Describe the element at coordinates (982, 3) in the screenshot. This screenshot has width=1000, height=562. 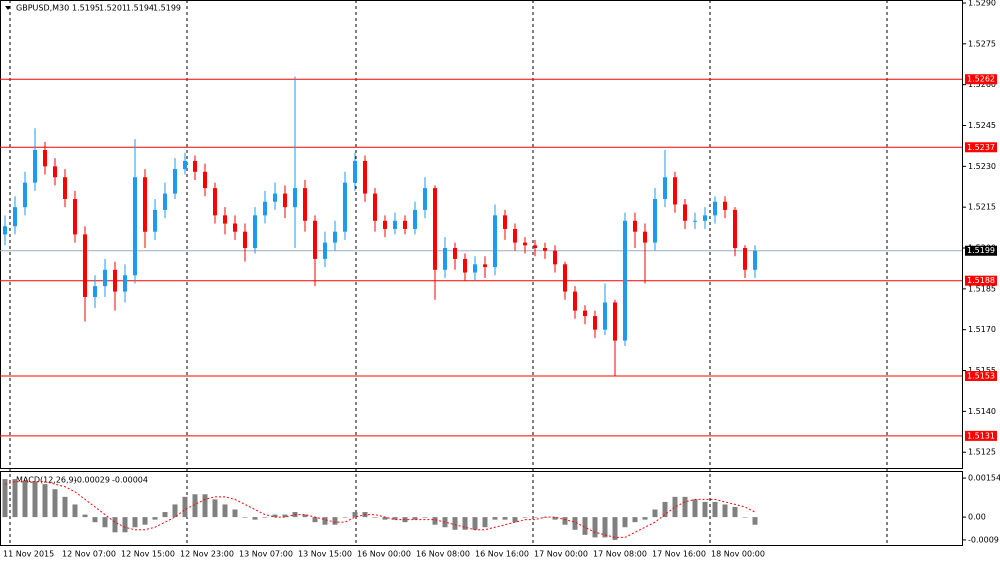
I see `y-tick-label: 1.5290` at that location.